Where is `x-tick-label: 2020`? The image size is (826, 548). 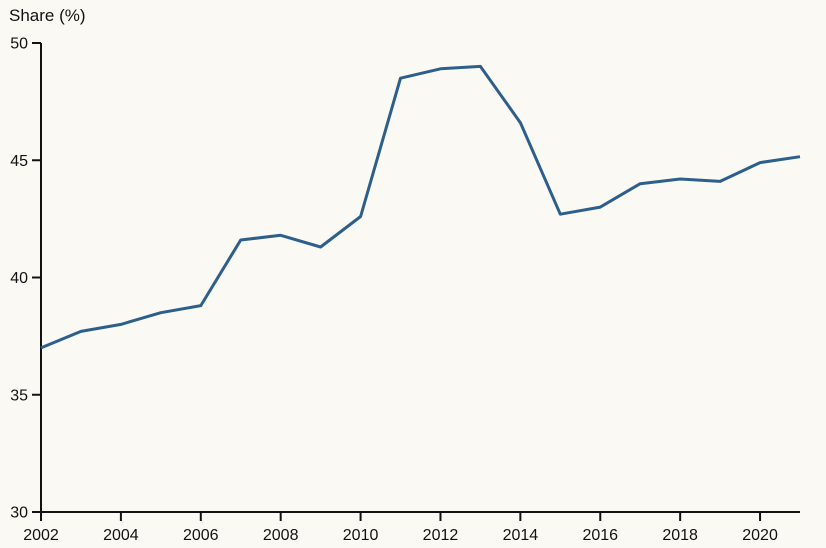 x-tick-label: 2020 is located at coordinates (760, 535).